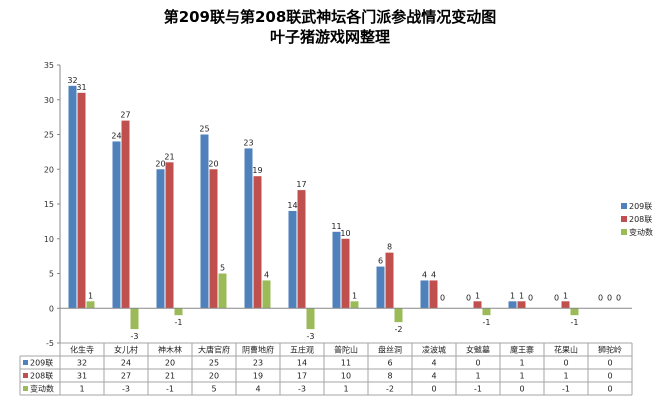 This screenshot has width=660, height=400. Describe the element at coordinates (399, 329) in the screenshot. I see `data-label: -2` at that location.